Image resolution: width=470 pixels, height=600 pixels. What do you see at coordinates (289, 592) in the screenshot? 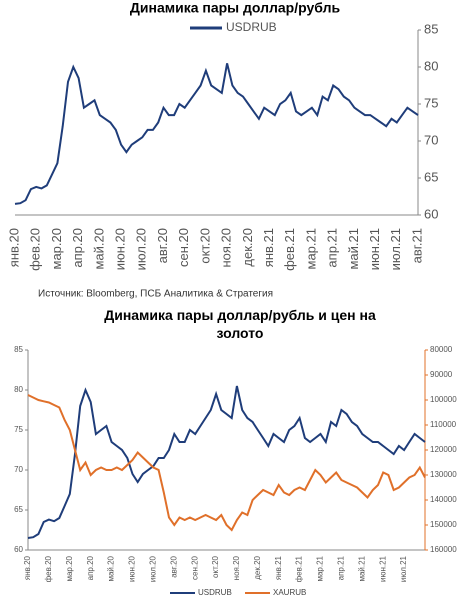
I see `legend-label: XAURUB` at bounding box center [289, 592].